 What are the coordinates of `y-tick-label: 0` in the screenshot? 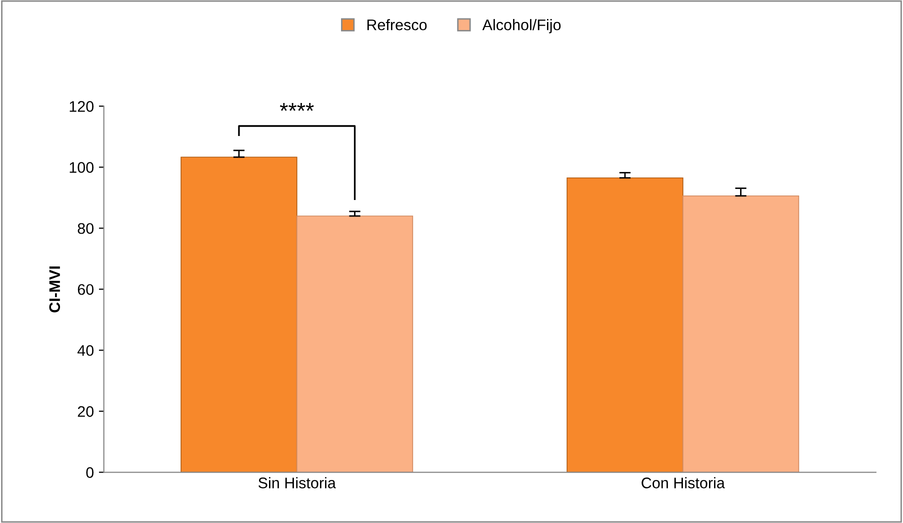 It's located at (90, 472).